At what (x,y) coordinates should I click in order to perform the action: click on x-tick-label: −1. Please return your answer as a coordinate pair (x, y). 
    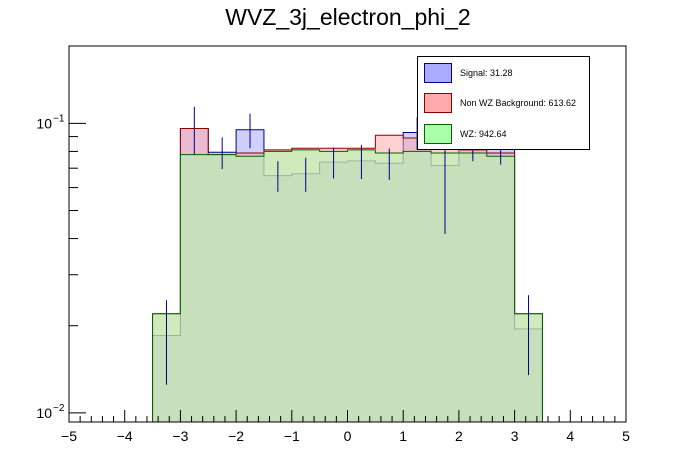
    Looking at the image, I should click on (292, 436).